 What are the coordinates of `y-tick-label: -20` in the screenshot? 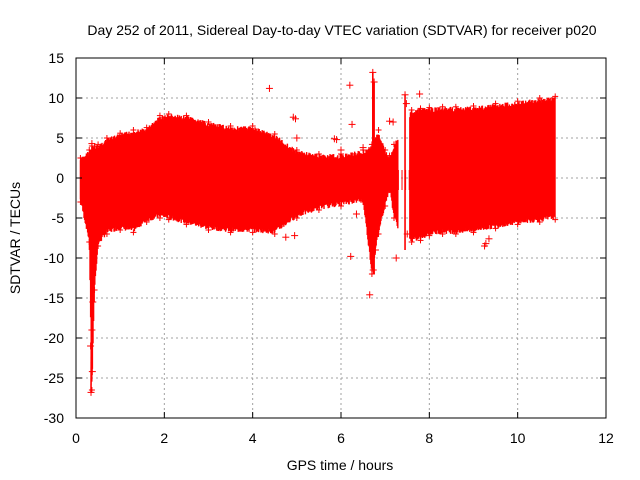 It's located at (54, 338).